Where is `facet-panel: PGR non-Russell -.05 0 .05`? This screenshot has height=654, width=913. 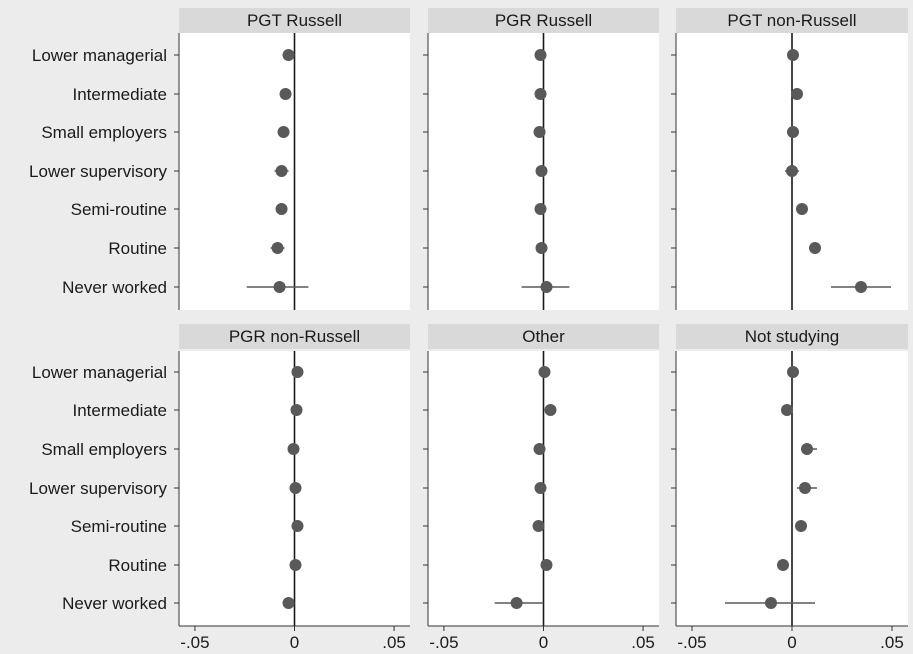
facet-panel: PGR non-Russell -.05 0 .05 is located at coordinates (292, 488).